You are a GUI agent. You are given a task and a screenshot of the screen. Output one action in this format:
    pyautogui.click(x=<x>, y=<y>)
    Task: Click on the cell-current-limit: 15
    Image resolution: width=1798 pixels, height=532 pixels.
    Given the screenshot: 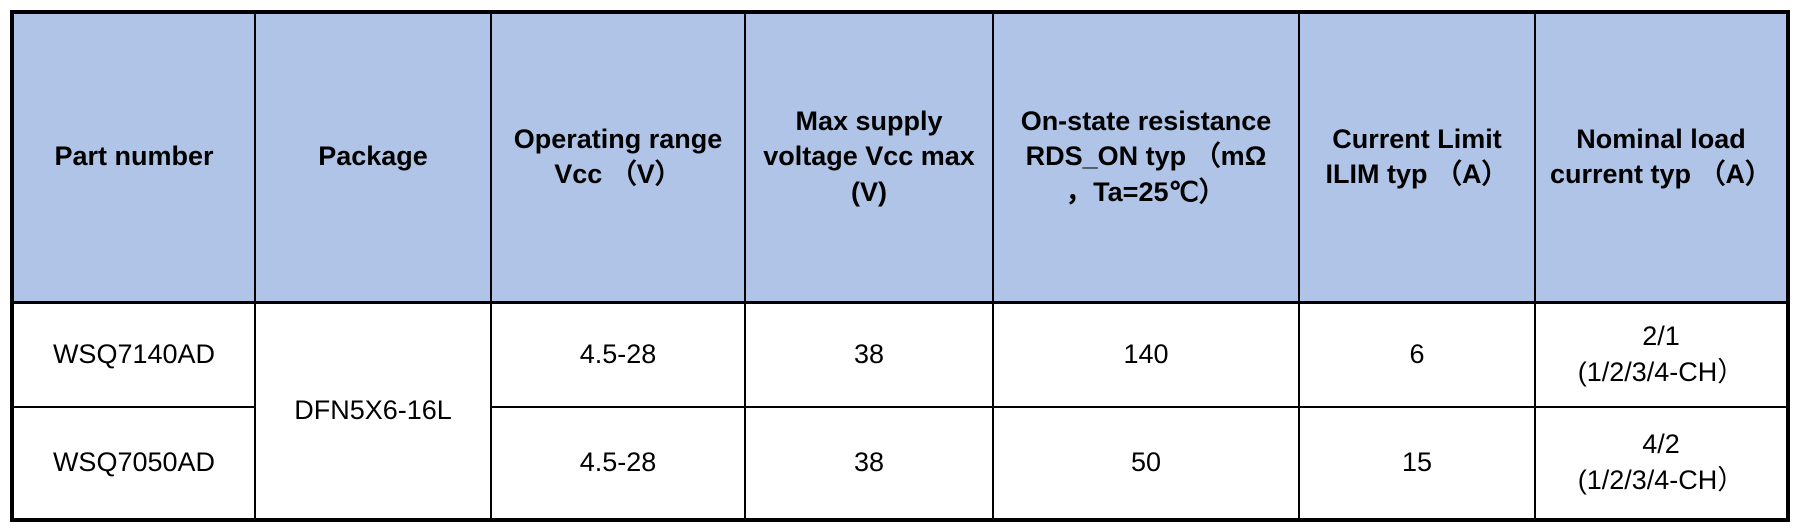 What is the action you would take?
    pyautogui.click(x=1417, y=463)
    